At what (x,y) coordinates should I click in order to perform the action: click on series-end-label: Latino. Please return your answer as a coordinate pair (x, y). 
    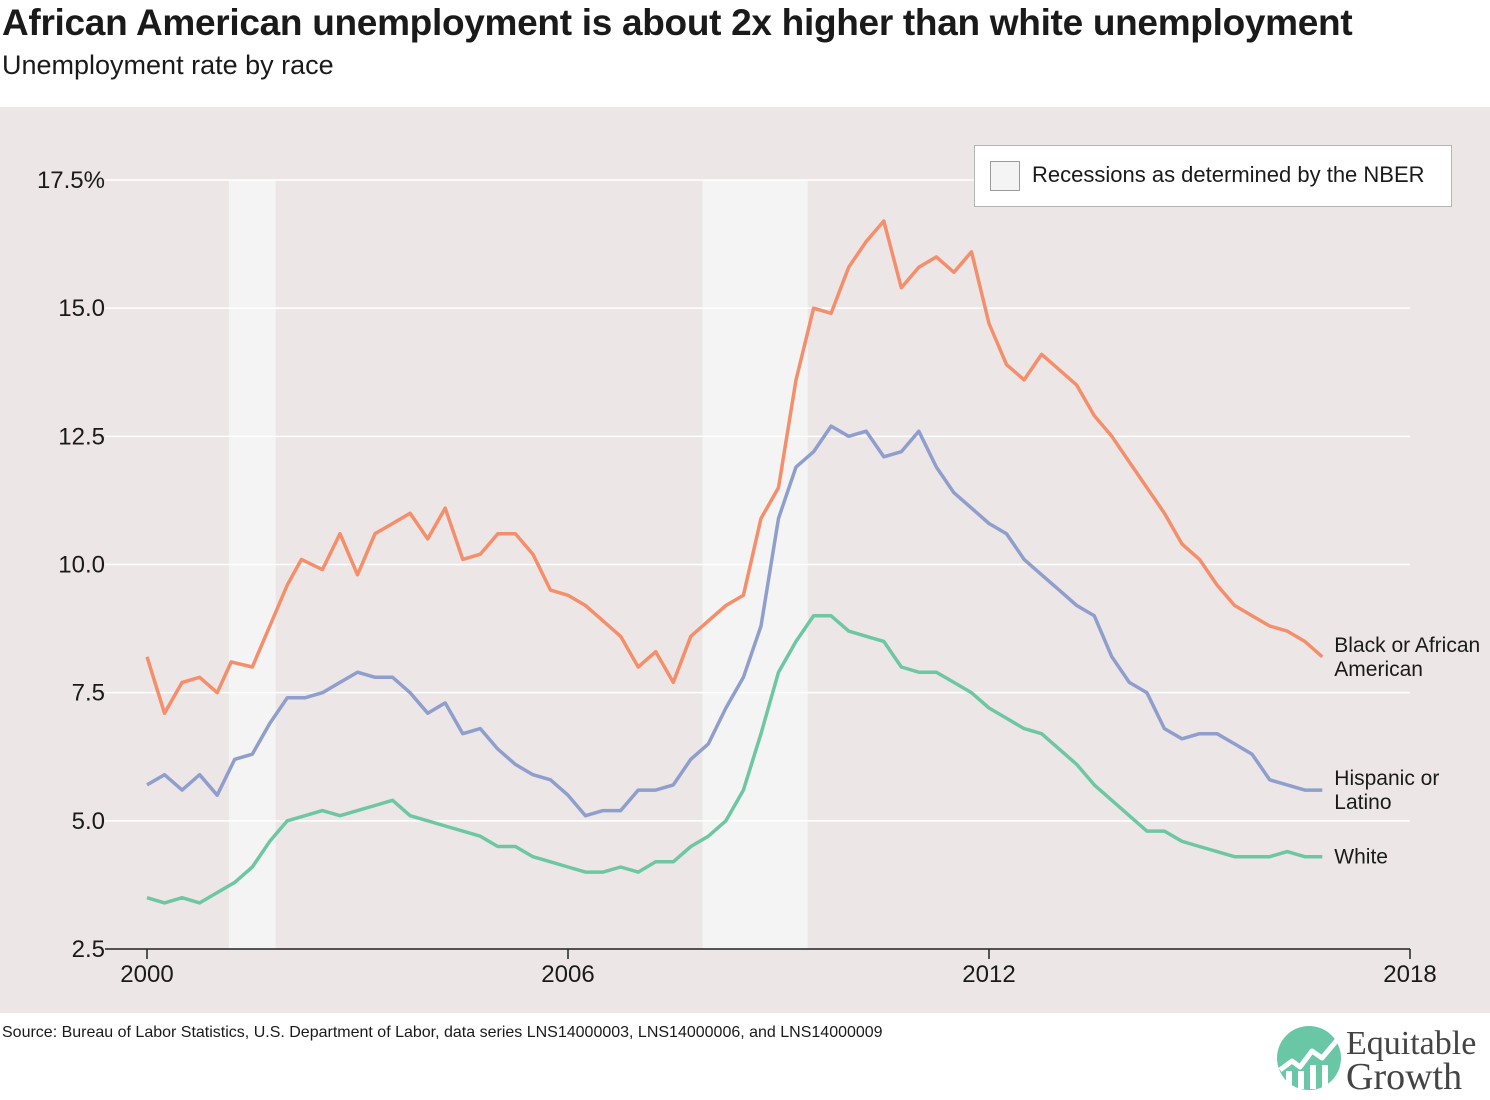
    Looking at the image, I should click on (1362, 802).